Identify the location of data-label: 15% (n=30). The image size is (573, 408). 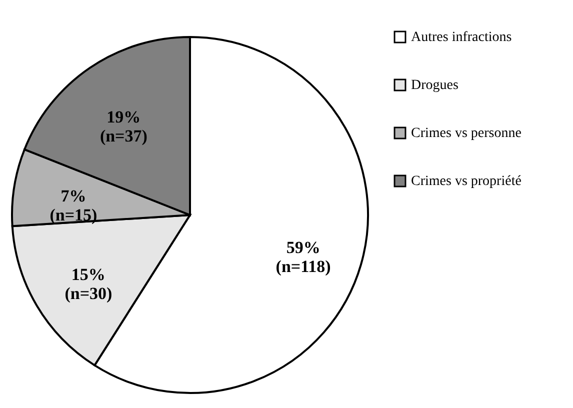
(88, 284).